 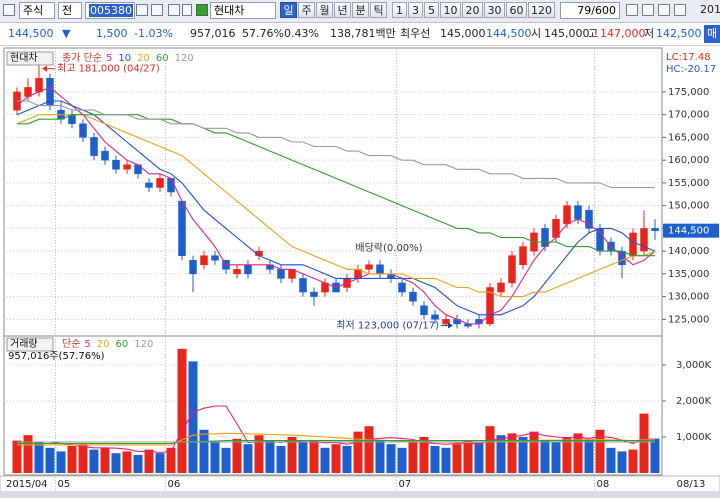 I want to click on period-button: 5, so click(x=431, y=10).